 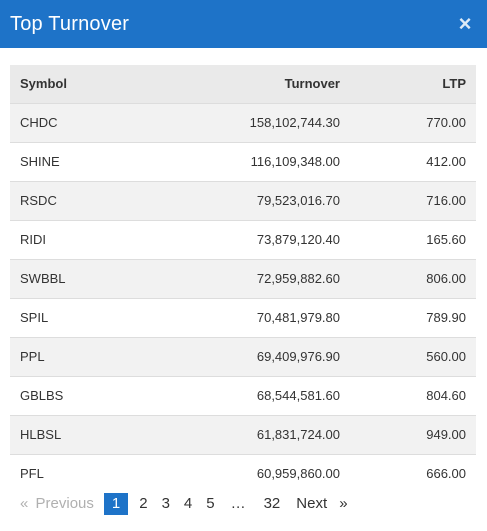 What do you see at coordinates (272, 503) in the screenshot?
I see `page-button-32: 32` at bounding box center [272, 503].